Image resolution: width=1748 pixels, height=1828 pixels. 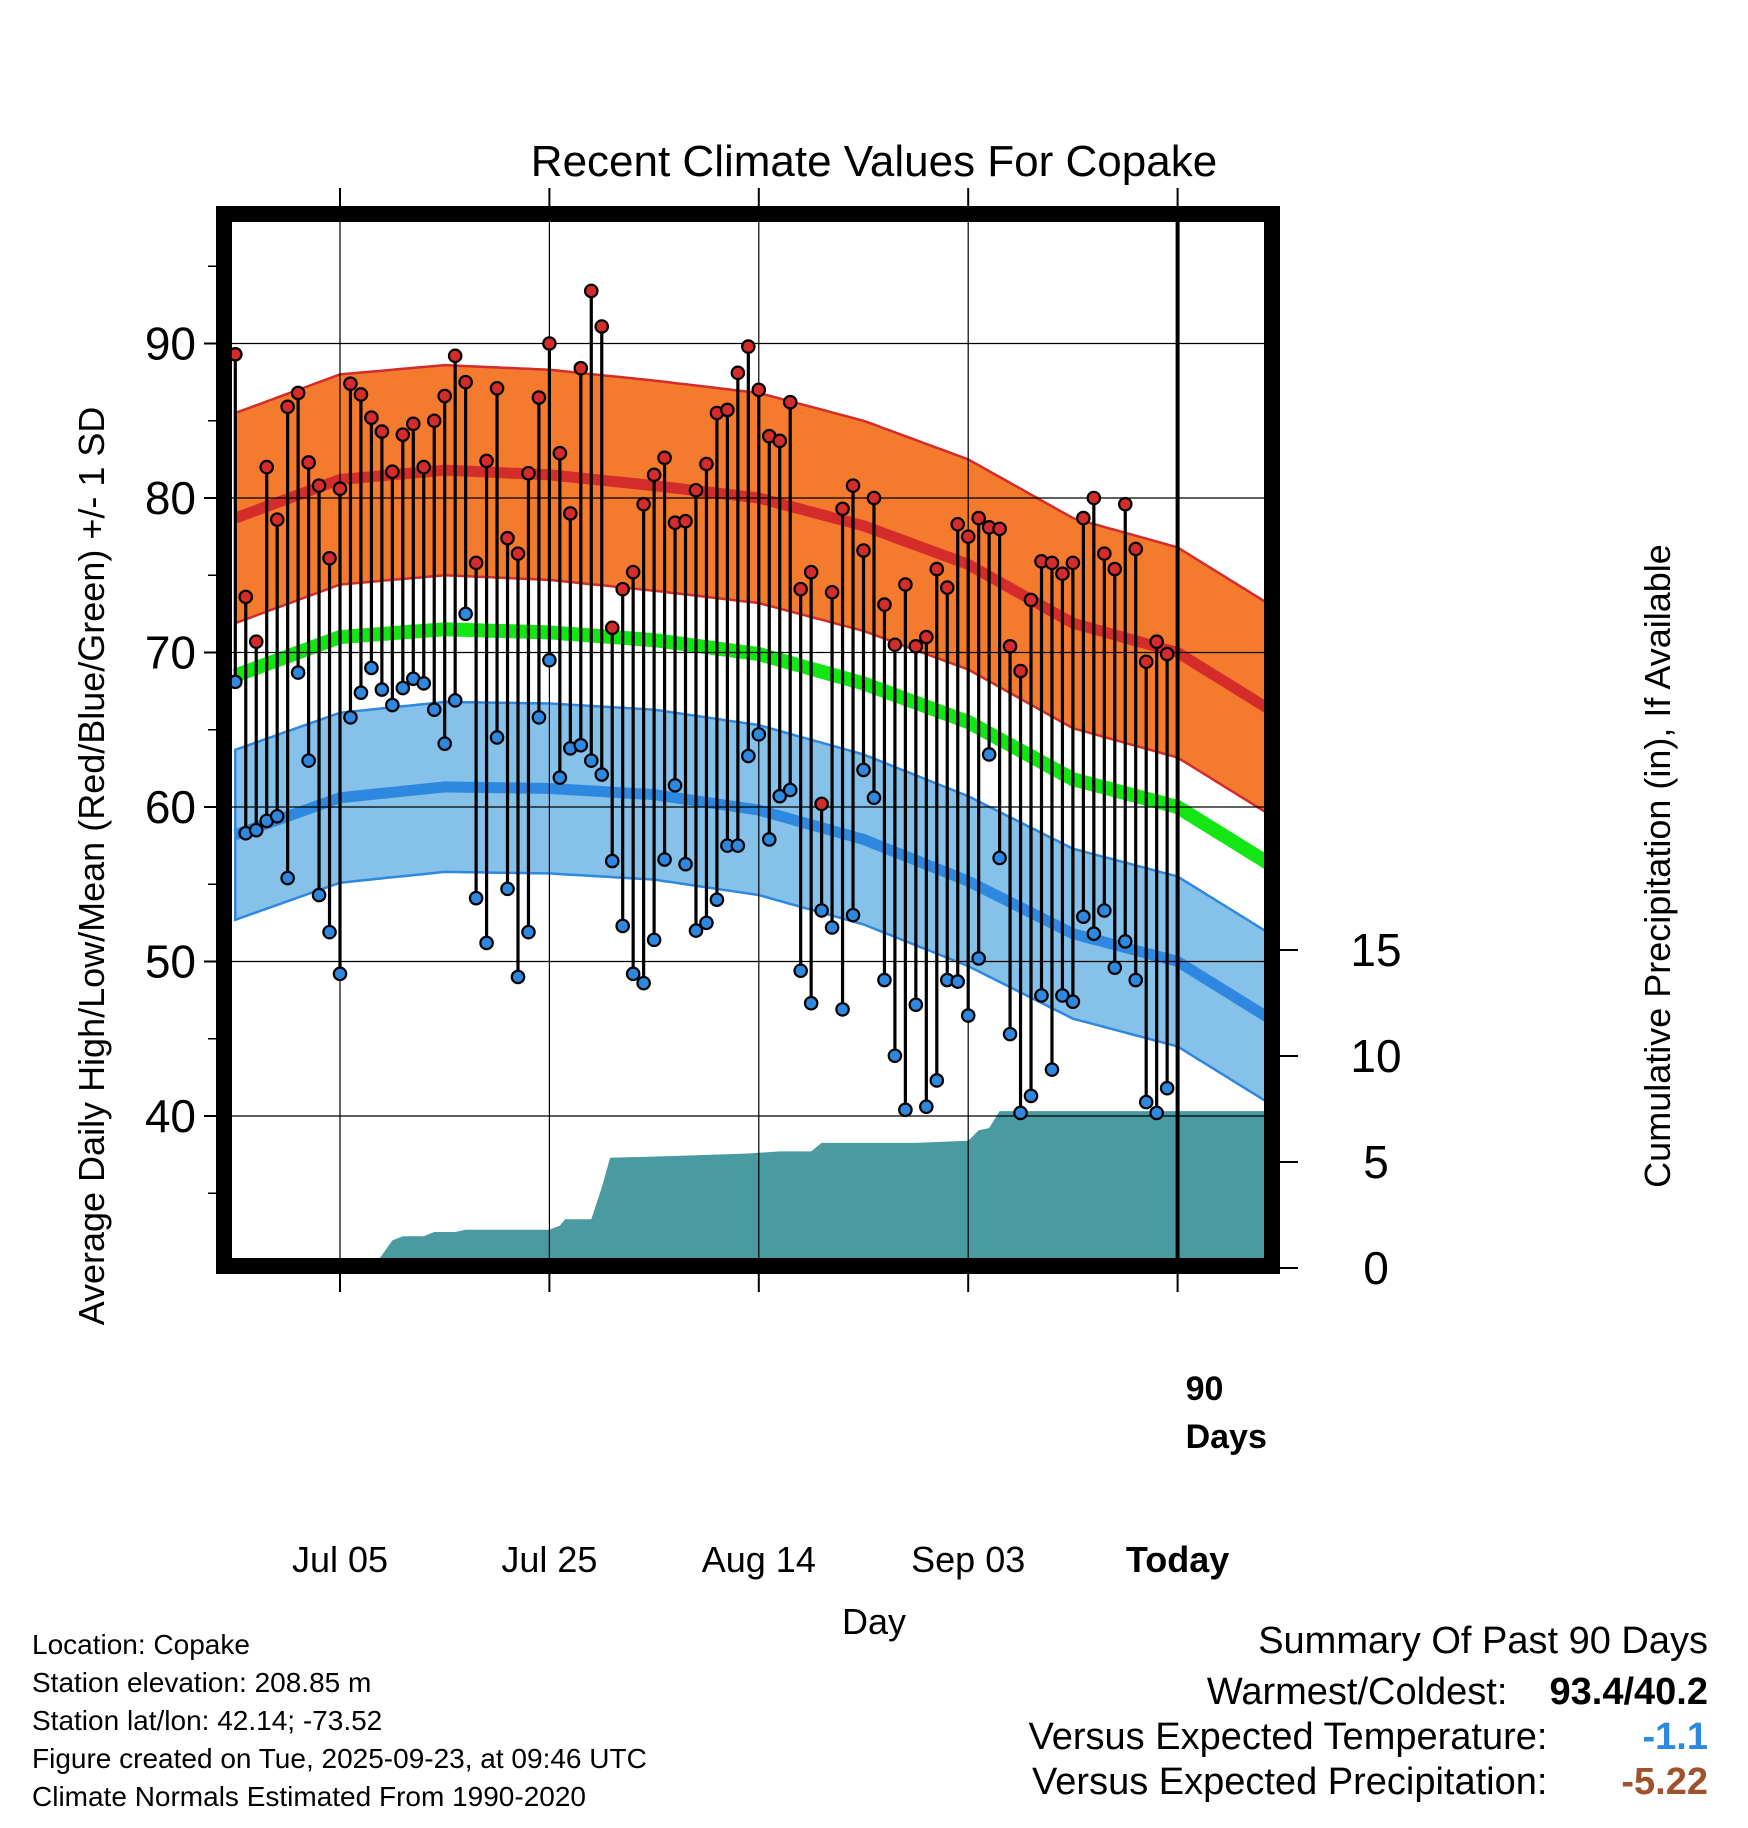 I want to click on warmest-coldest-label: Warmest/Coldest:, so click(x=1357, y=1692).